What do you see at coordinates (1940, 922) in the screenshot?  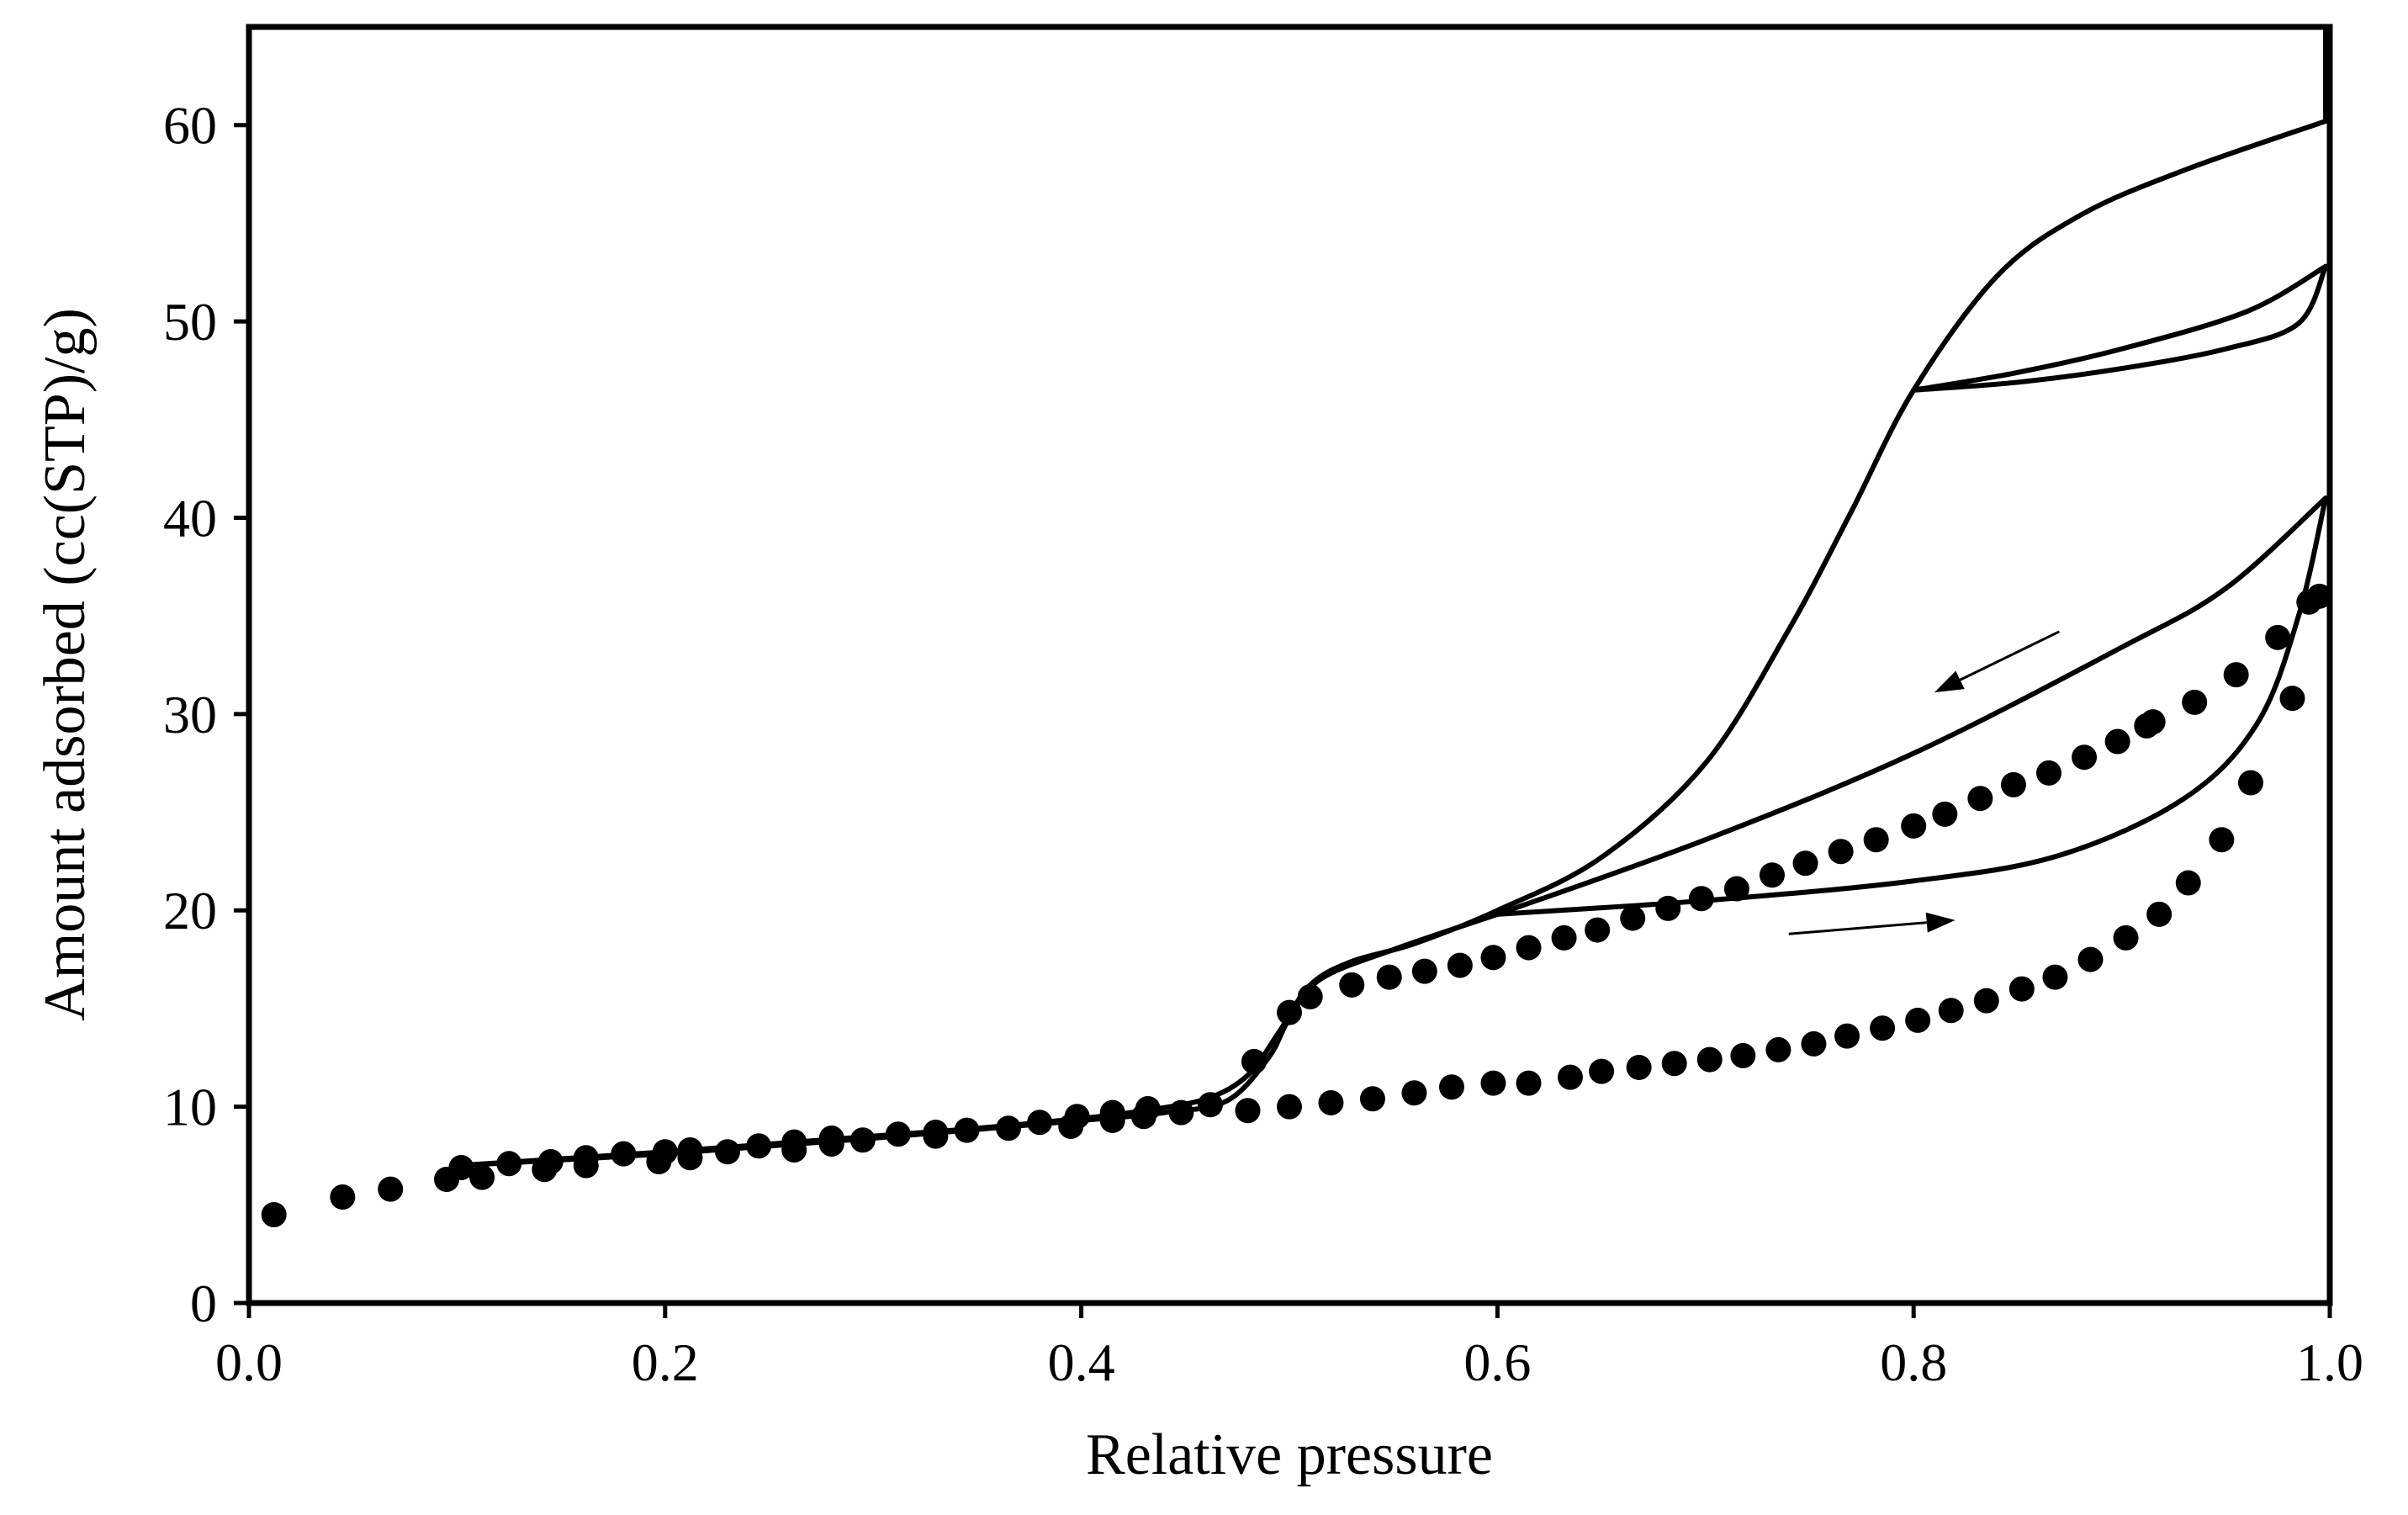 I see `adsorption-arrow-head` at bounding box center [1940, 922].